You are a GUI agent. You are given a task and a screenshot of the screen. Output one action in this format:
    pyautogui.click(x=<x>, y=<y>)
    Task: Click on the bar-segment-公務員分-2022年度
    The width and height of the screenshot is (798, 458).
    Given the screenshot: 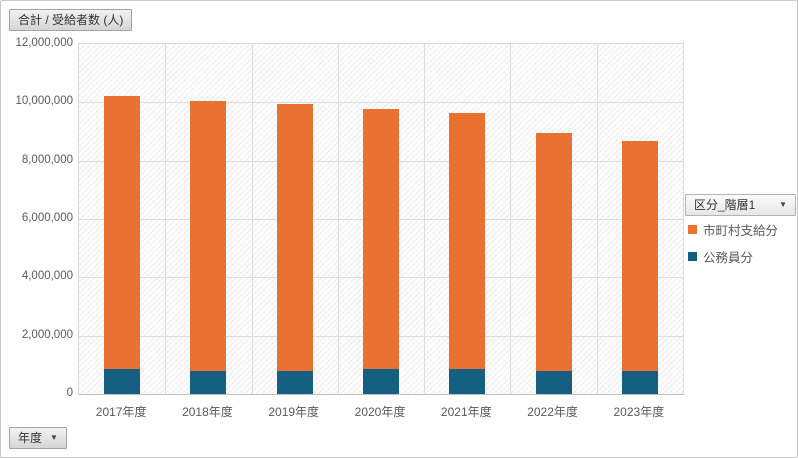 What is the action you would take?
    pyautogui.click(x=553, y=382)
    